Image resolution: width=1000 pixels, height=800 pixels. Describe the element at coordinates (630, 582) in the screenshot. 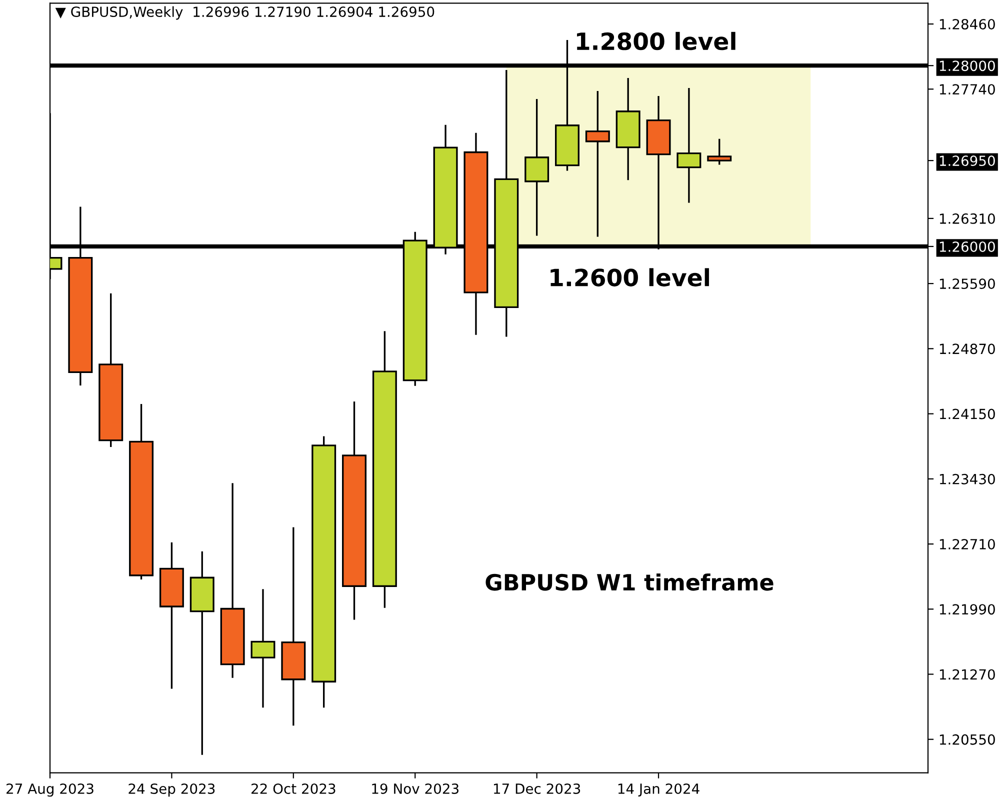

I see `annotation: GBPUSD W1 timeframe` at that location.